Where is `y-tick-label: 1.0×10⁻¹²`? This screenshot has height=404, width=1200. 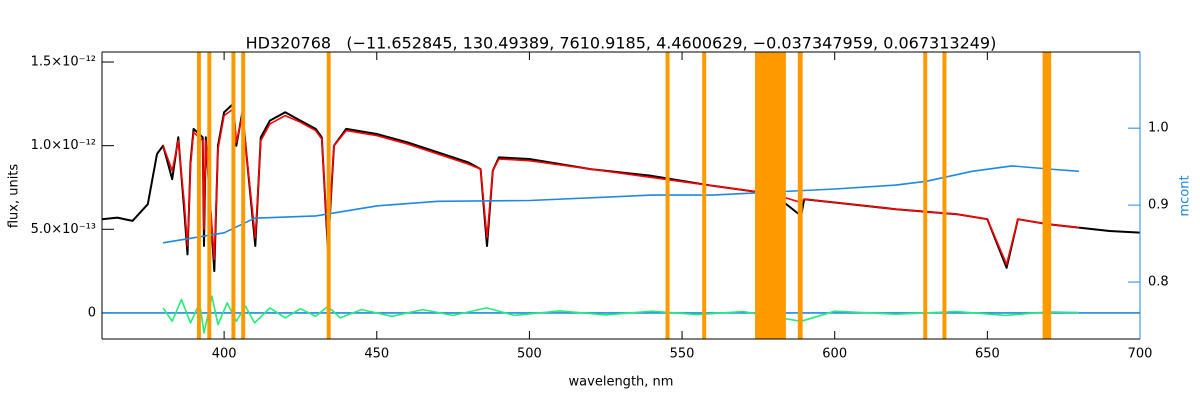
y-tick-label: 1.0×10⁻¹² is located at coordinates (63, 145).